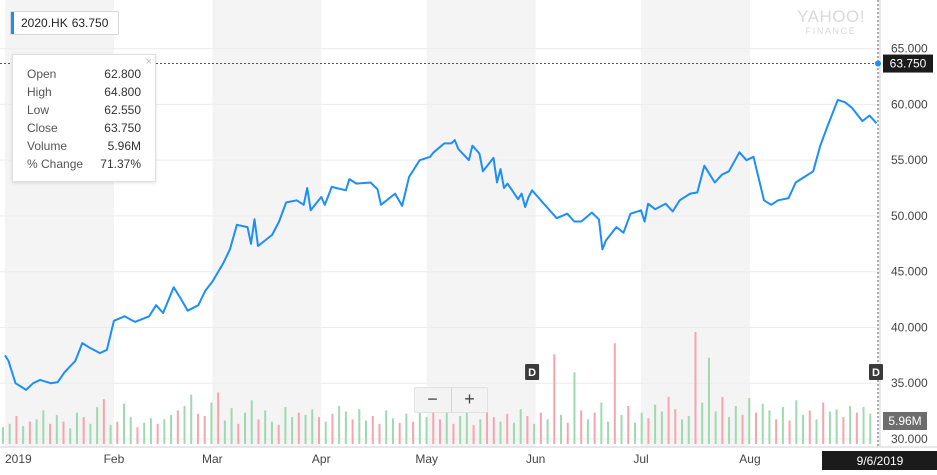 The height and width of the screenshot is (475, 937). Describe the element at coordinates (18, 459) in the screenshot. I see `x-tick-label: 2019` at that location.